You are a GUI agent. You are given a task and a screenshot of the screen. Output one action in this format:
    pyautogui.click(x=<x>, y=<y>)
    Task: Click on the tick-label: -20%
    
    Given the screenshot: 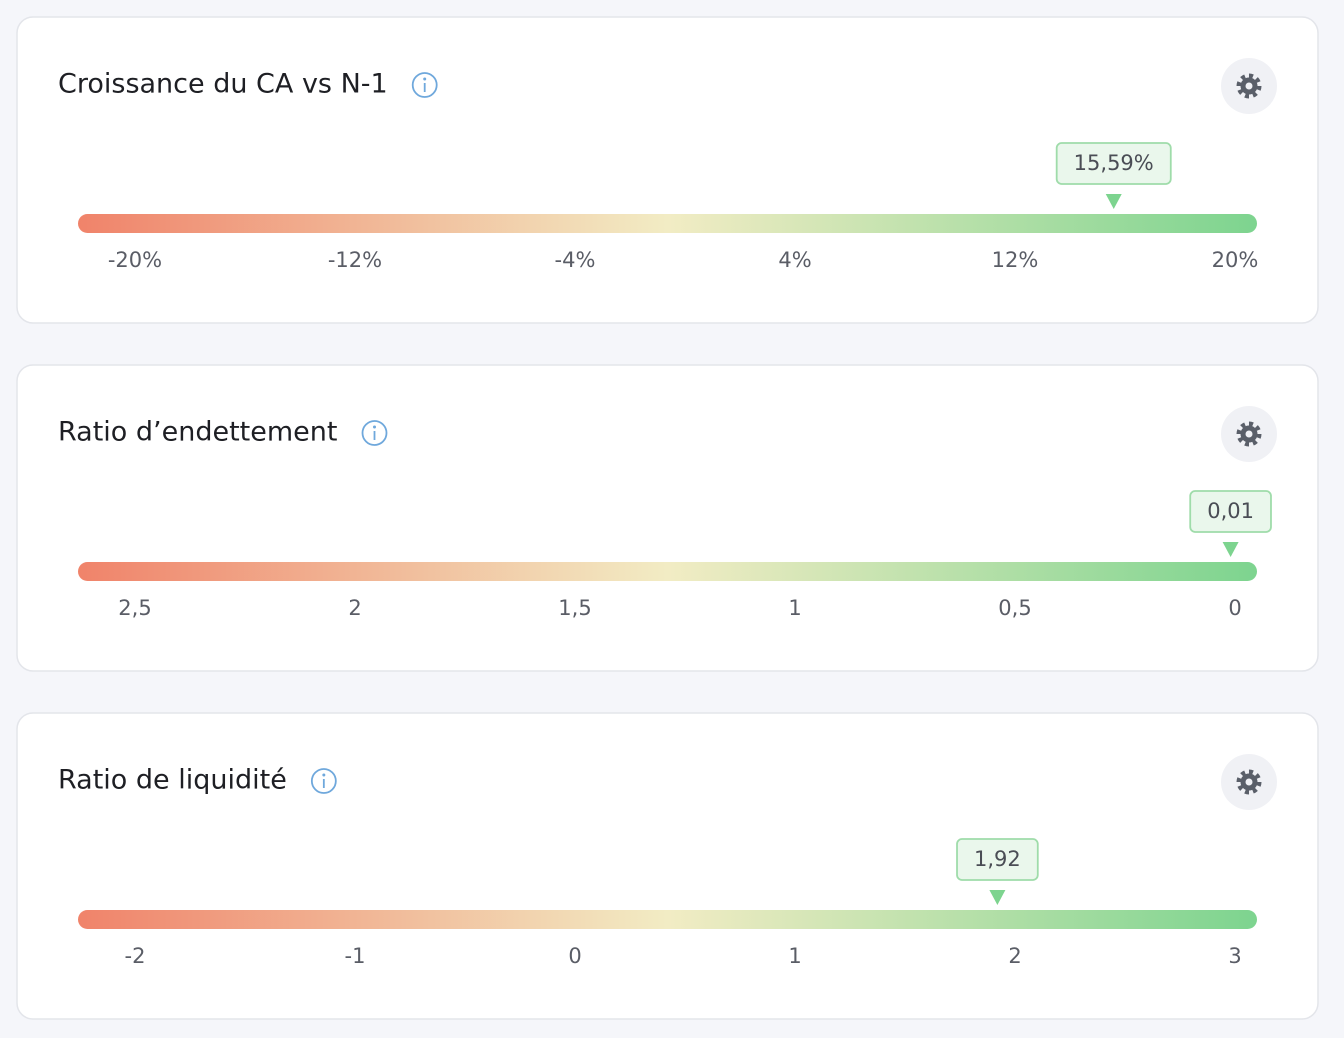 What is the action you would take?
    pyautogui.click(x=135, y=260)
    